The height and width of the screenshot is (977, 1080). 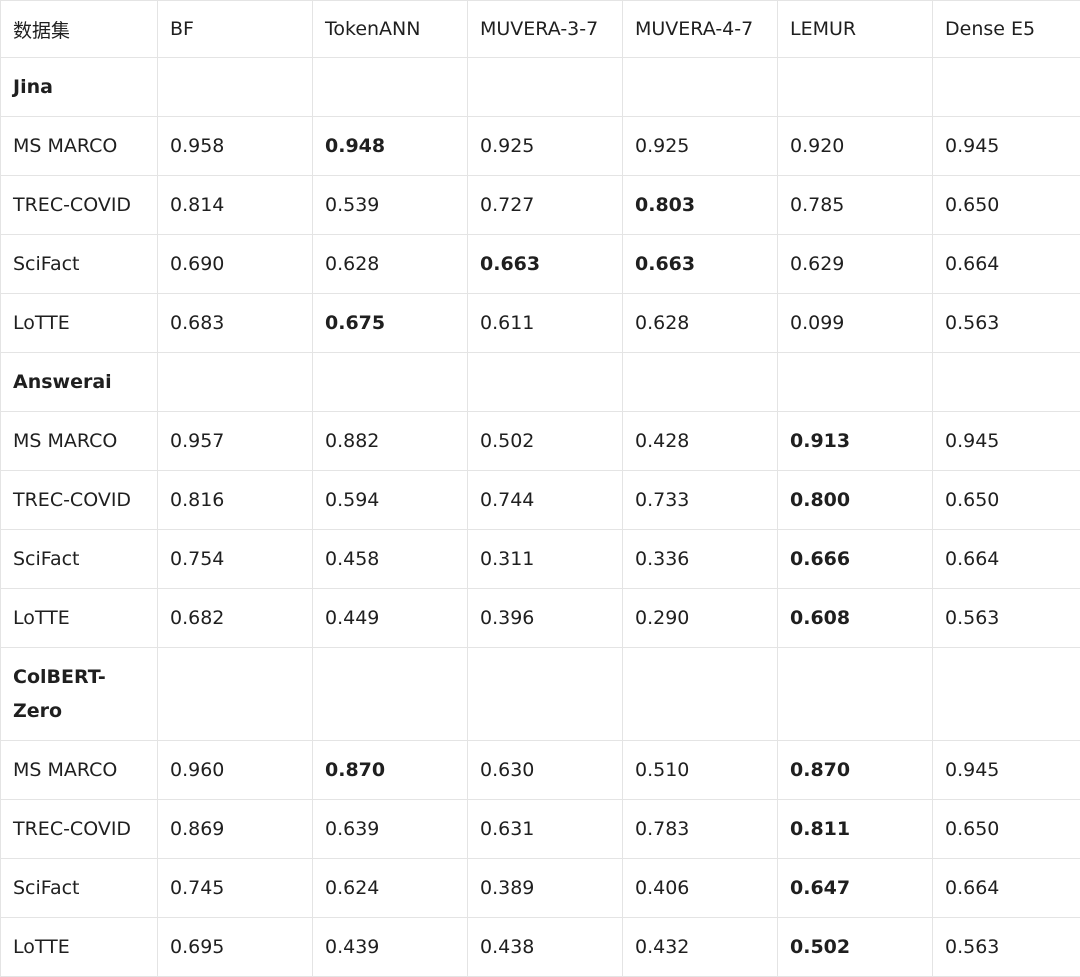 What do you see at coordinates (700, 618) in the screenshot?
I see `value-cell: 0.290` at bounding box center [700, 618].